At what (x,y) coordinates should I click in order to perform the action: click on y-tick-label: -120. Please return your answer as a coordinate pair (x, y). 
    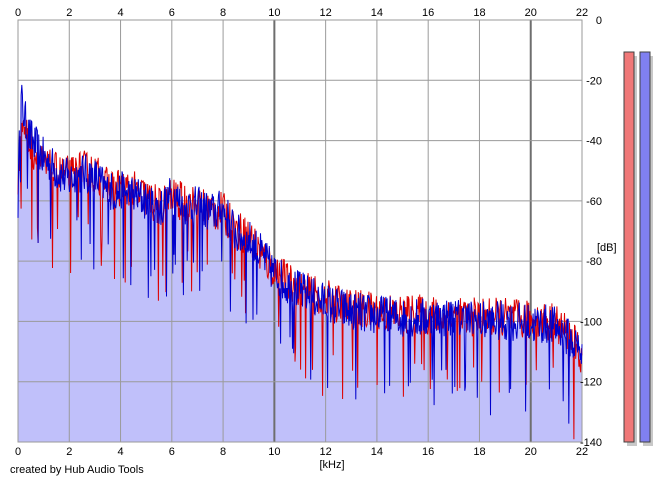
    Looking at the image, I should click on (591, 383).